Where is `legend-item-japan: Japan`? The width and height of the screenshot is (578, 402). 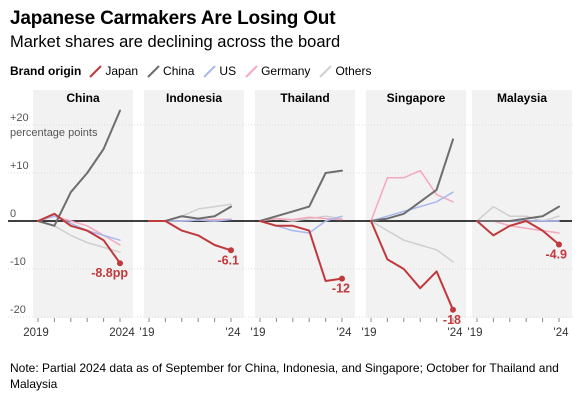 legend-item-japan: Japan is located at coordinates (113, 71).